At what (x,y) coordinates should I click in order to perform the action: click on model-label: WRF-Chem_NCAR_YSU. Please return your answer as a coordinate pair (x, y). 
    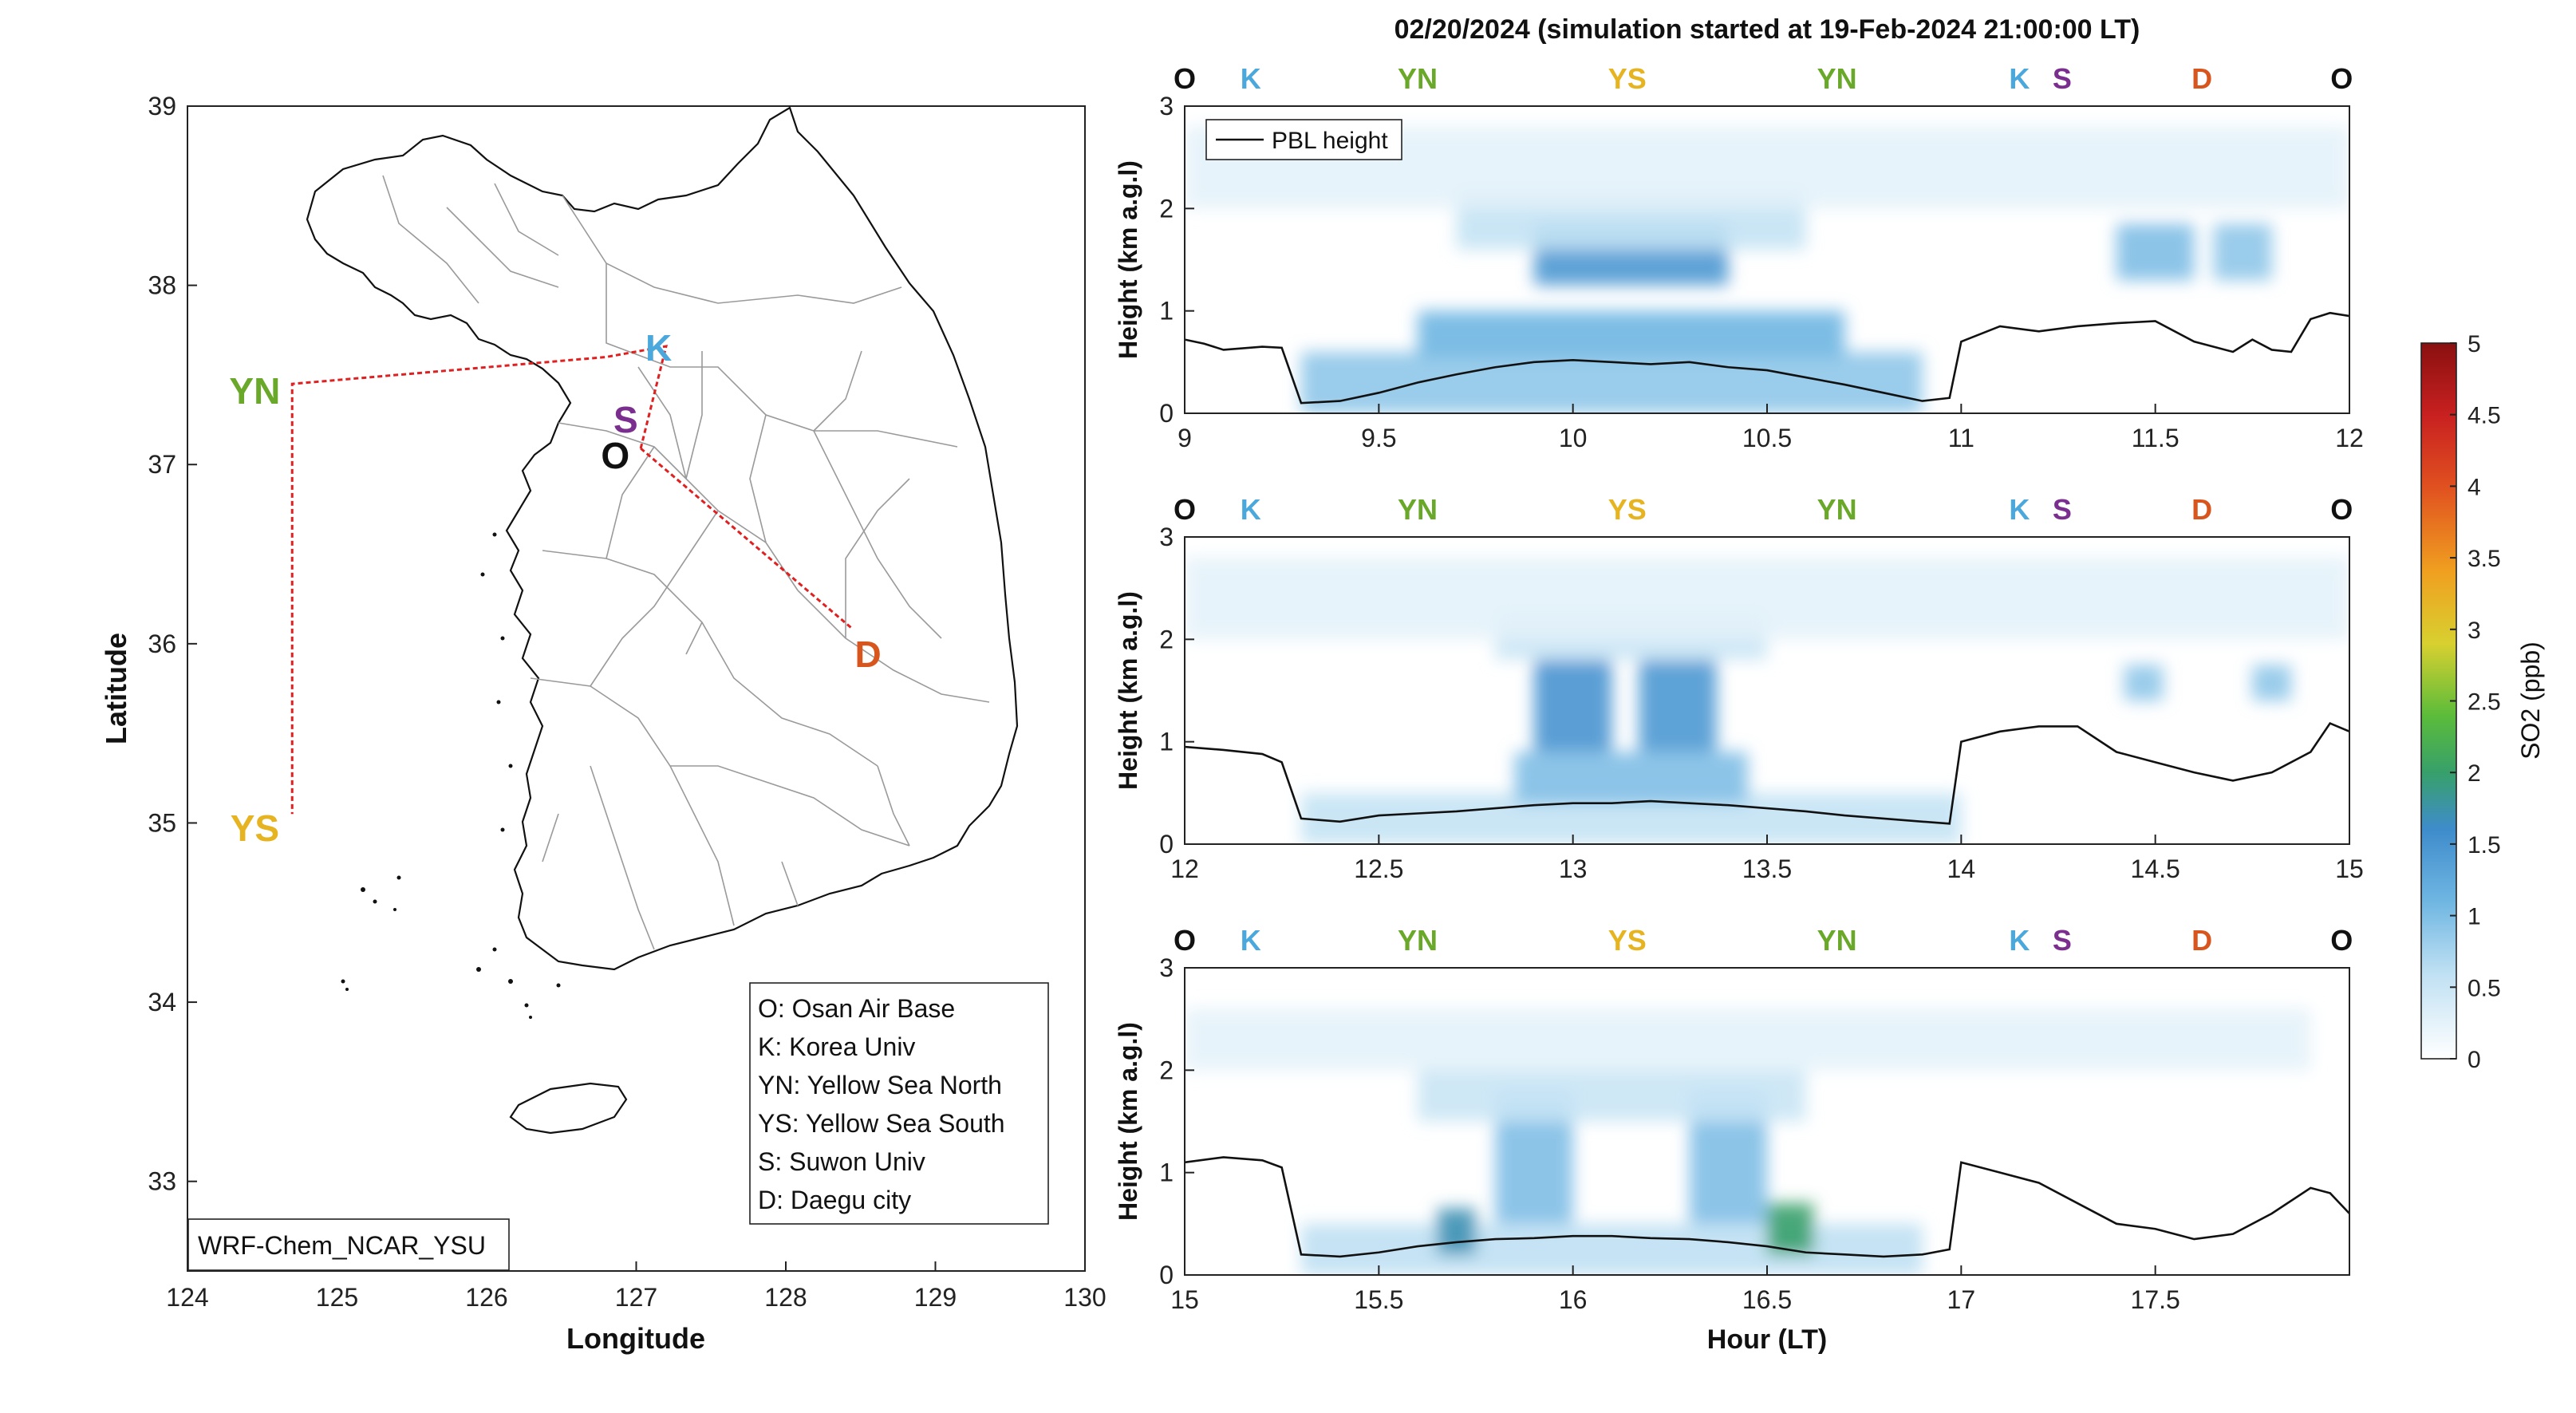
    Looking at the image, I should click on (342, 1245).